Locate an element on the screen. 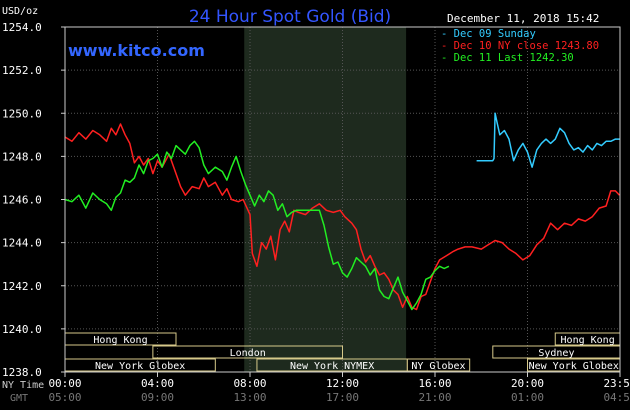 The width and height of the screenshot is (630, 410). x-tick-label-gmt: 21:00 is located at coordinates (434, 397).